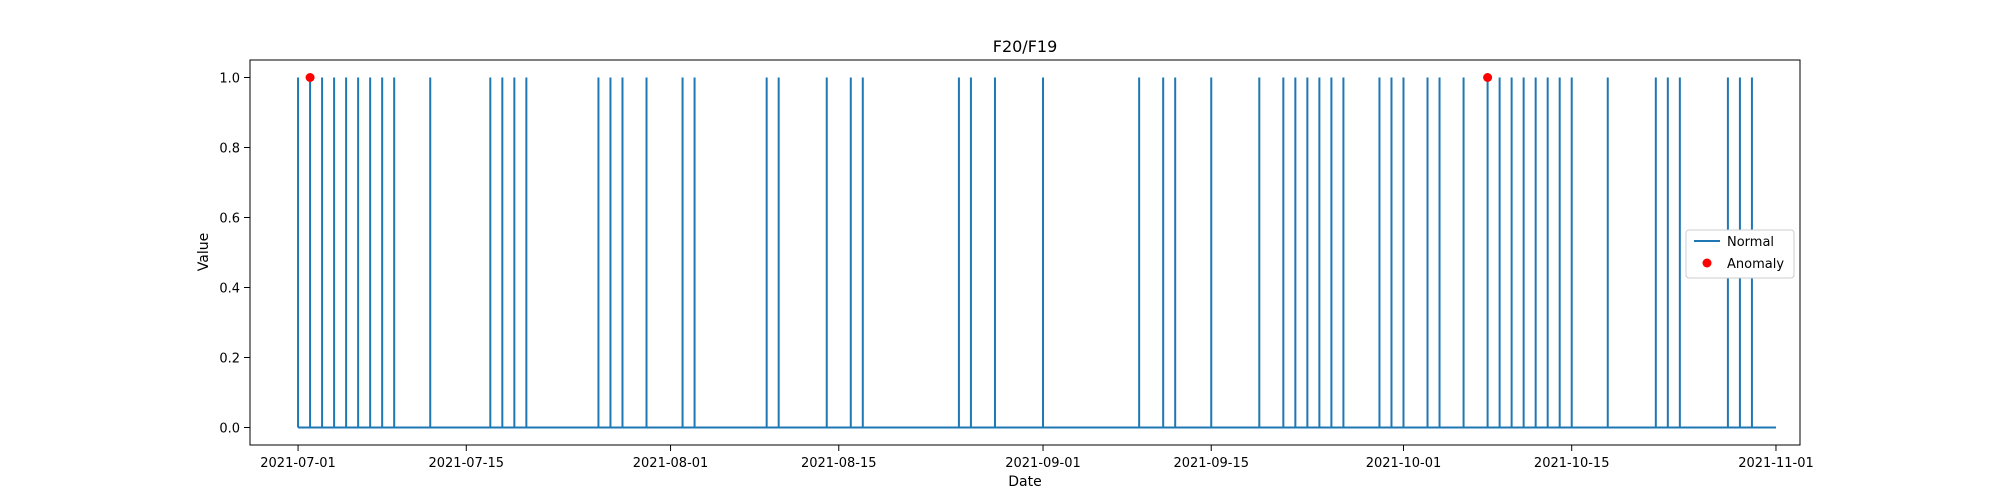 This screenshot has height=504, width=2000. What do you see at coordinates (298, 463) in the screenshot?
I see `x-tick-label-1: 2021-07-01` at bounding box center [298, 463].